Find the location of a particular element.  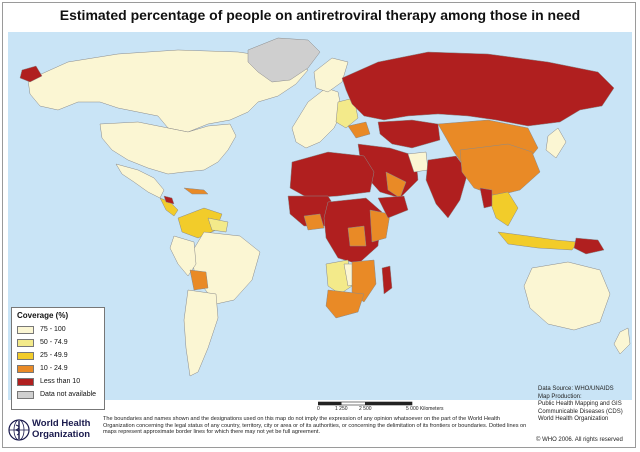

producer-line-3: World Health Organization is located at coordinates (573, 419).